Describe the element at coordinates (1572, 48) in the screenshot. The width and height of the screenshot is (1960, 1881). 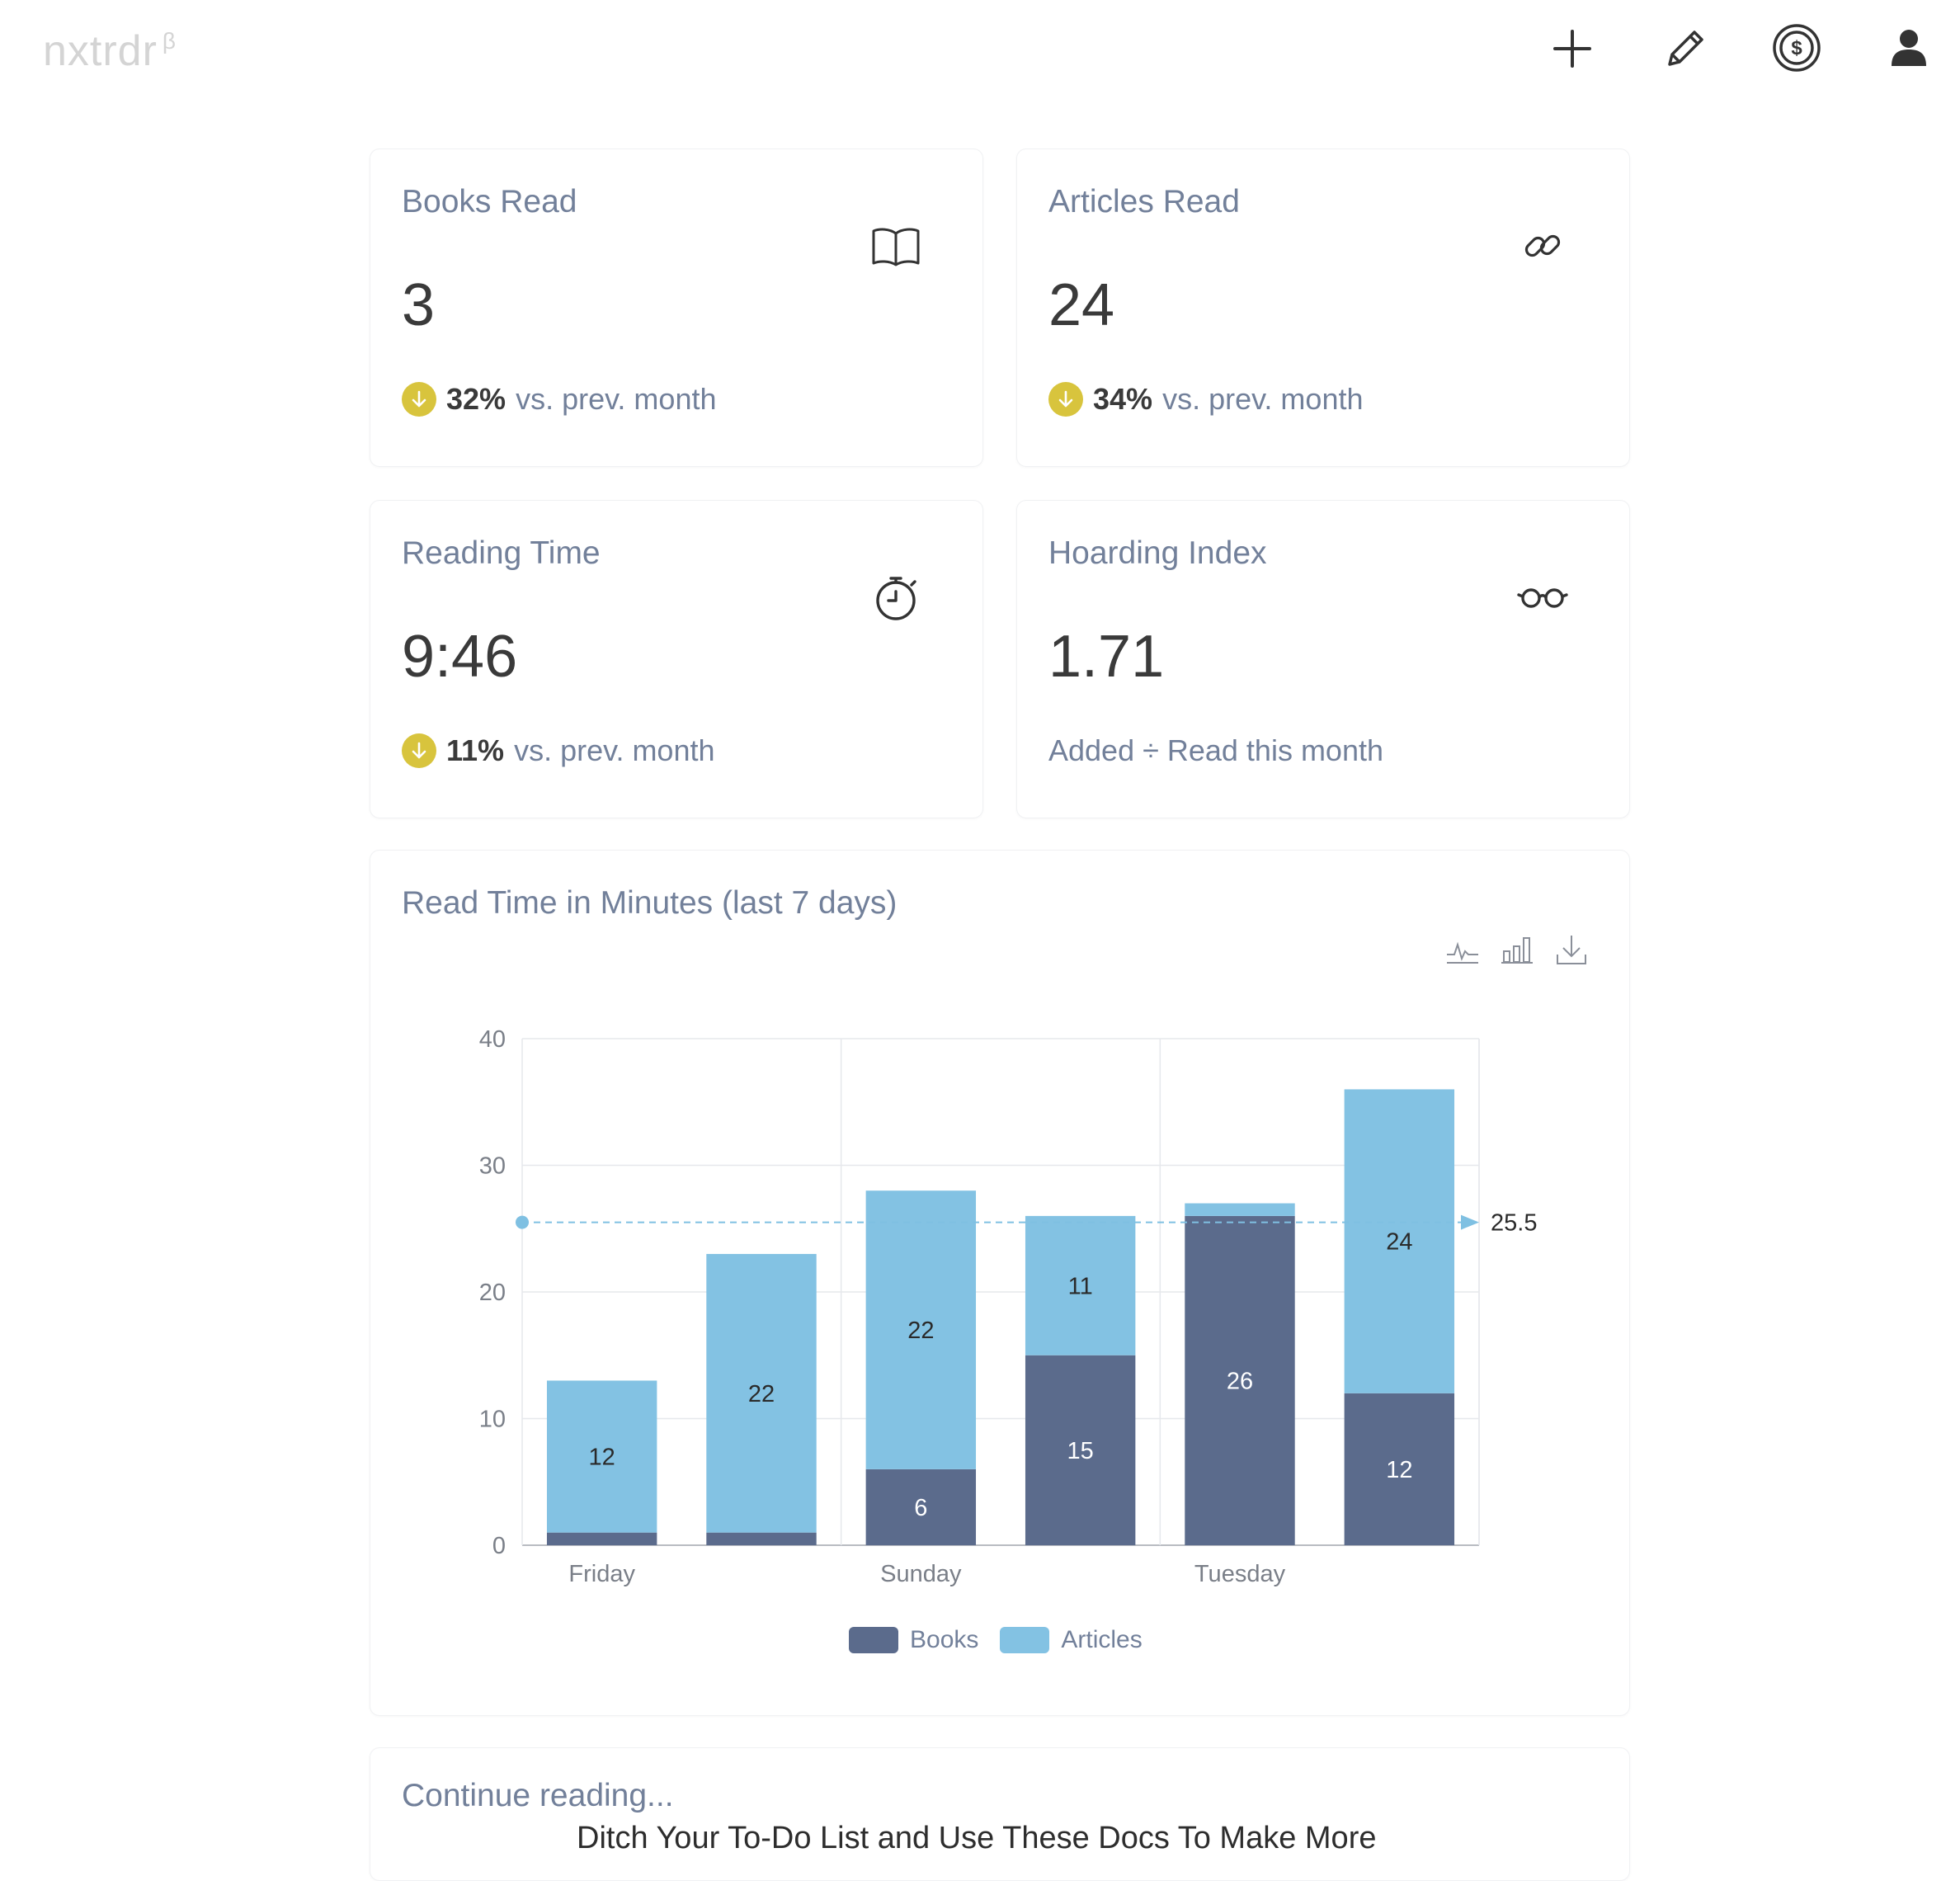
I see `plus-icon` at that location.